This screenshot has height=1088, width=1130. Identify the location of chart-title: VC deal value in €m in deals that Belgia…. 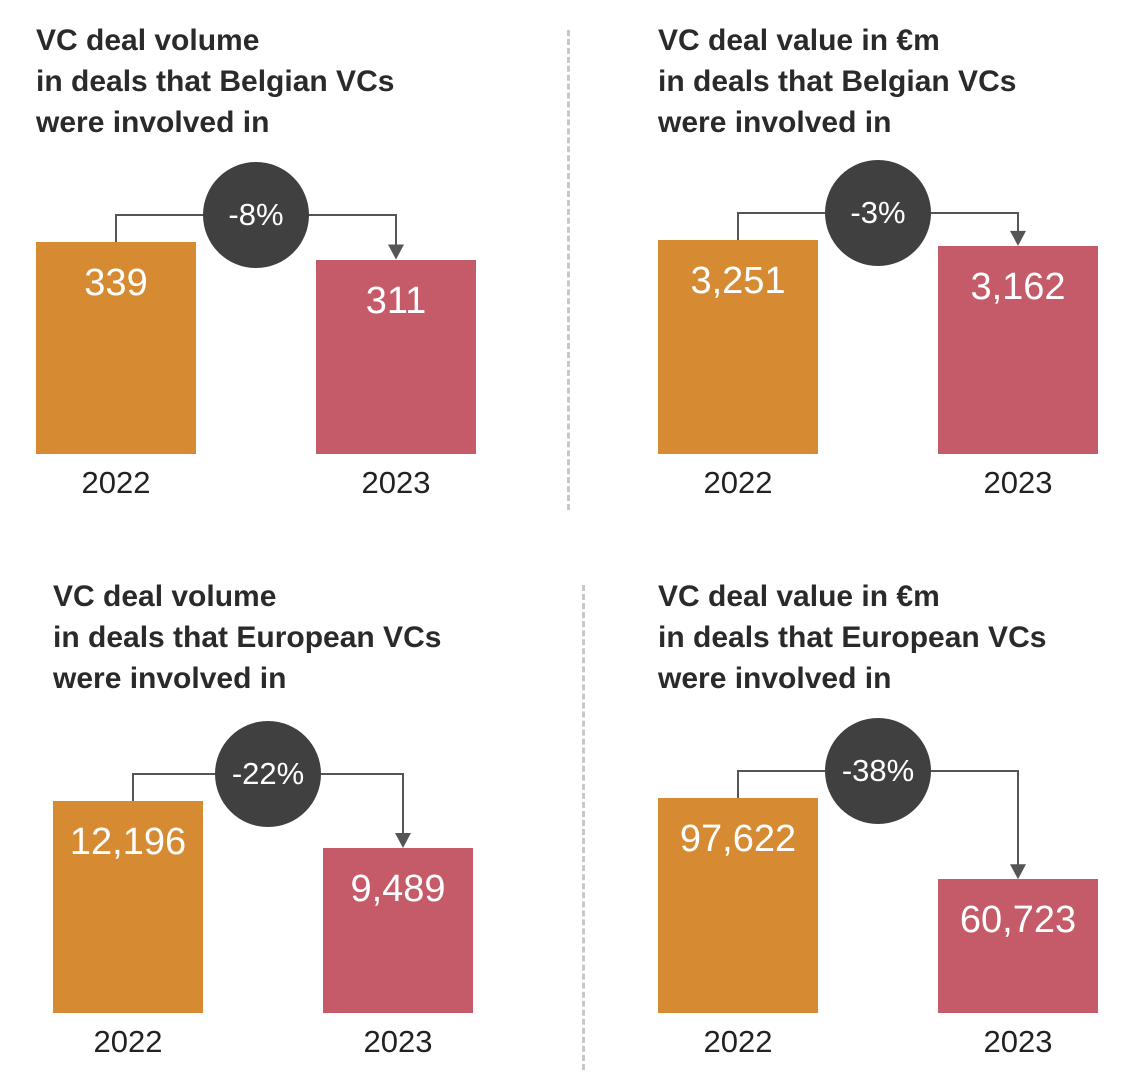
(837, 81).